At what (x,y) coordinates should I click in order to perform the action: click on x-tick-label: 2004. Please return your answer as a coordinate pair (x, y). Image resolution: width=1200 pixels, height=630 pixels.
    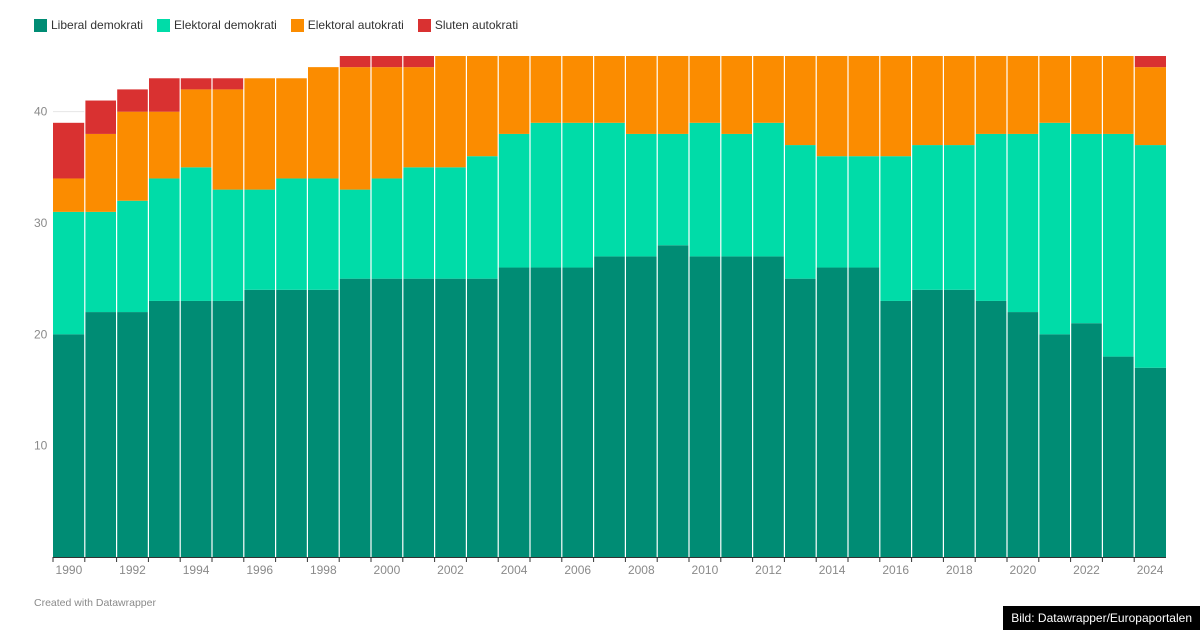
    Looking at the image, I should click on (514, 570).